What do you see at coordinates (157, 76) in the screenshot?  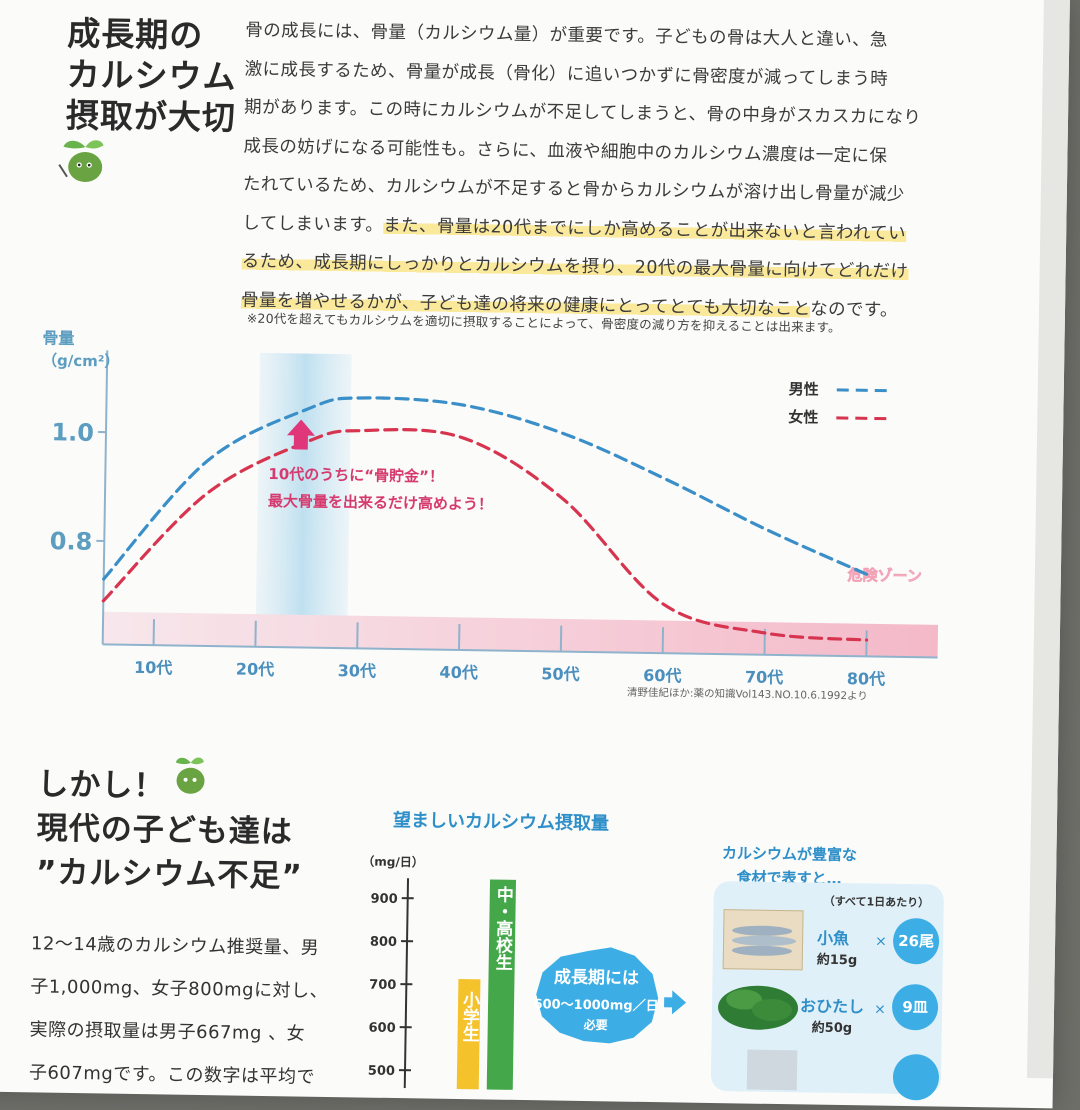 I see `section1-title: 成長期の カルシウム 摂取が大切` at bounding box center [157, 76].